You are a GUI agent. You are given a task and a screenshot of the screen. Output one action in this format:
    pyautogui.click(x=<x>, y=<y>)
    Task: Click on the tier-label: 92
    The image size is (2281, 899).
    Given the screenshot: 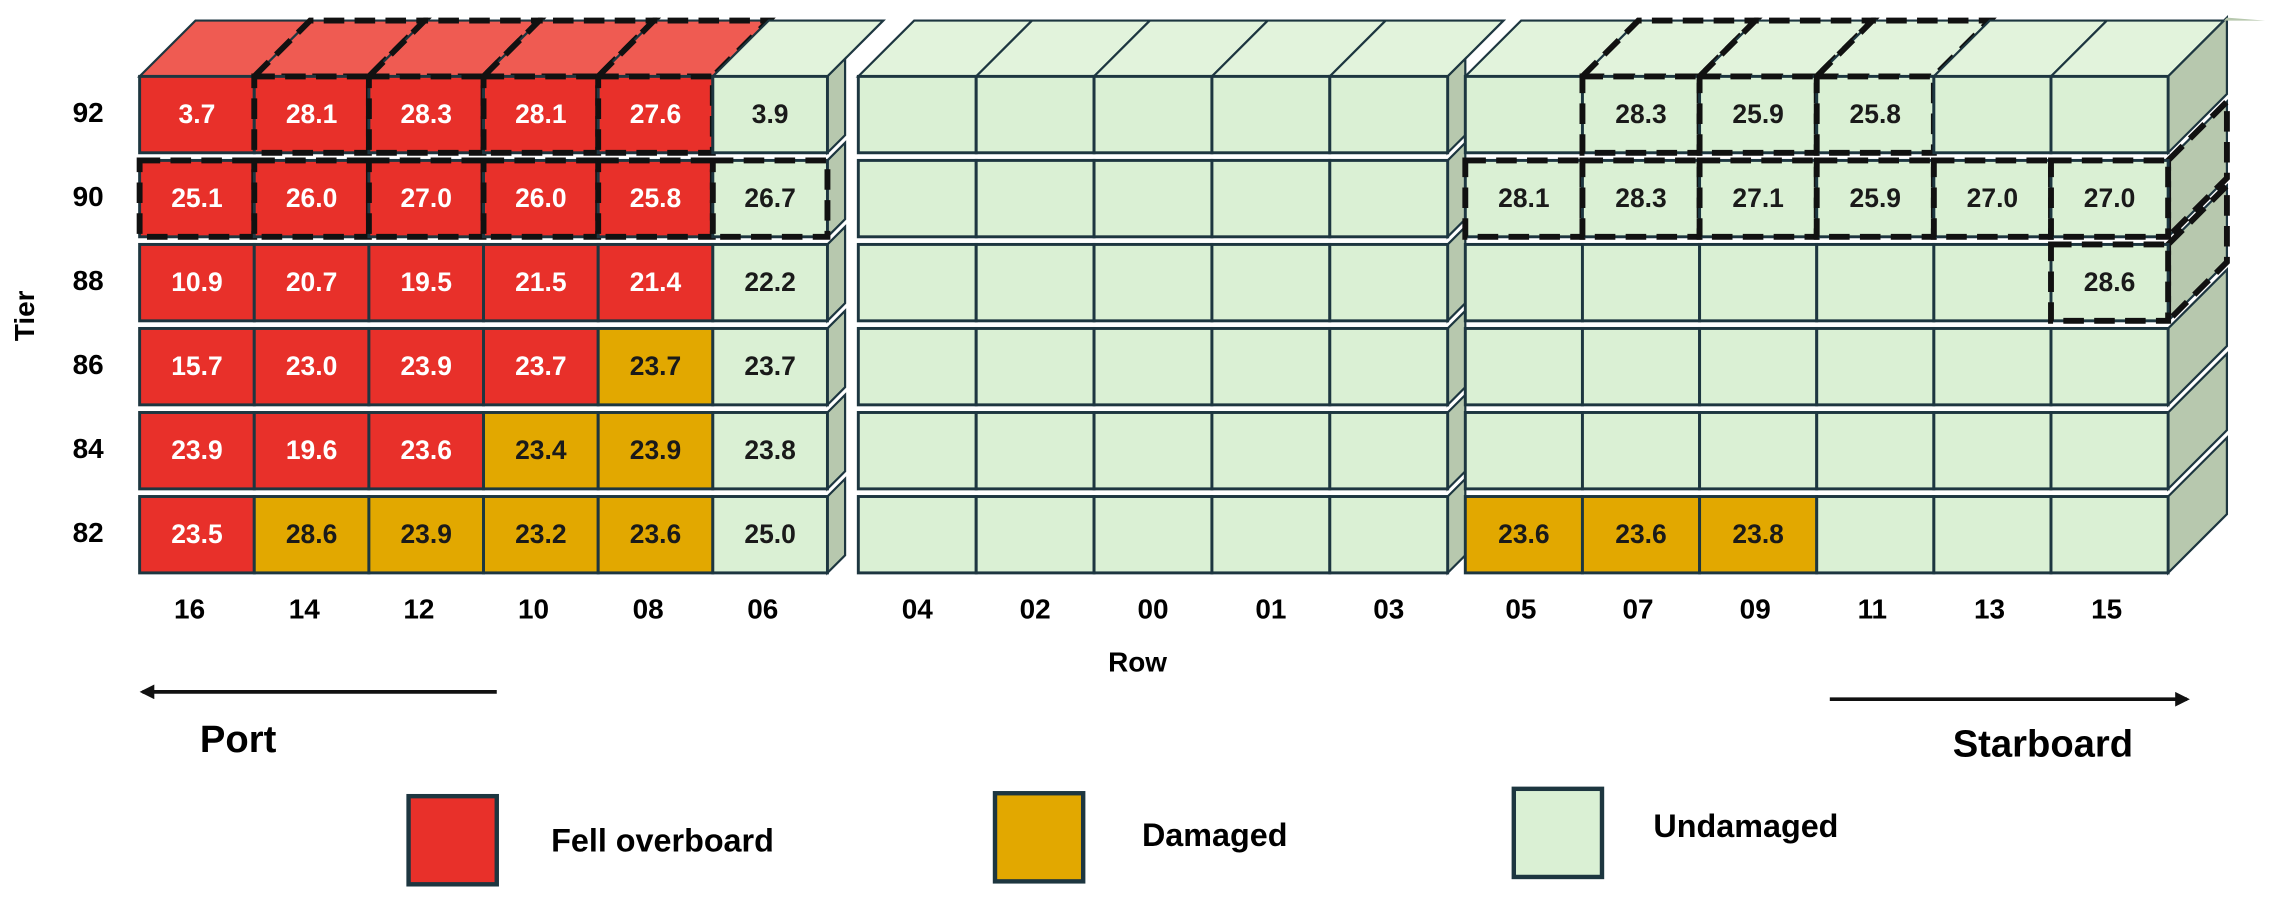 What is the action you would take?
    pyautogui.click(x=88, y=112)
    